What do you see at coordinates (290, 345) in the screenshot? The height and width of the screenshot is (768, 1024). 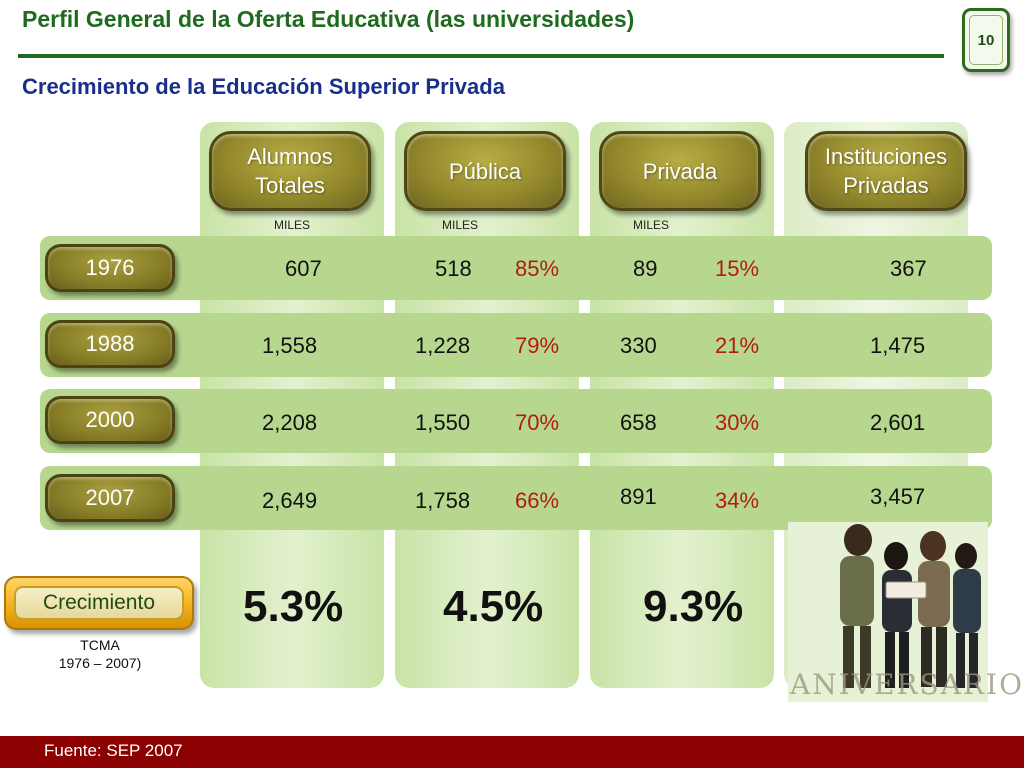 I see `cell-total: 1,558` at bounding box center [290, 345].